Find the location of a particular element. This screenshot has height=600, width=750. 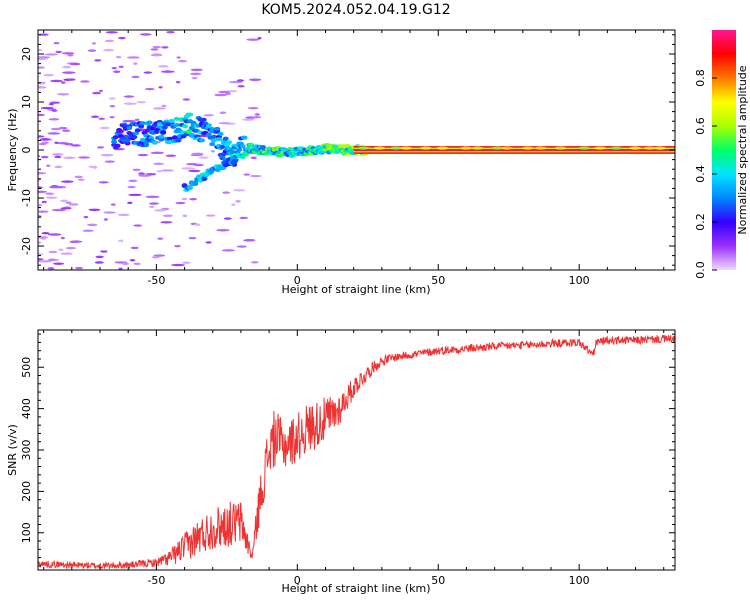

colorbar-tick-label: 0.8 is located at coordinates (700, 78).